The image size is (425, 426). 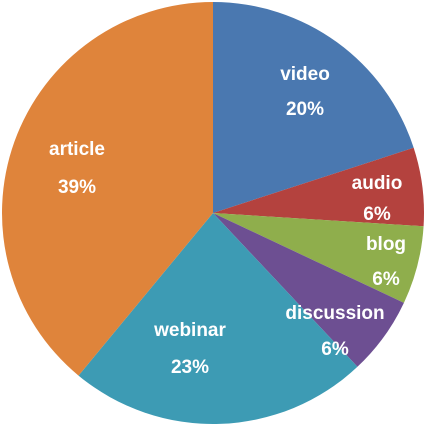 What do you see at coordinates (189, 330) in the screenshot?
I see `slice-label: webinar` at bounding box center [189, 330].